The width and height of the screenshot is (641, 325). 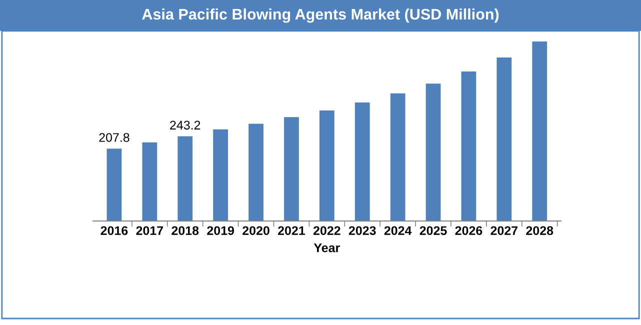 I want to click on x-tick-label: 2024, so click(x=398, y=231).